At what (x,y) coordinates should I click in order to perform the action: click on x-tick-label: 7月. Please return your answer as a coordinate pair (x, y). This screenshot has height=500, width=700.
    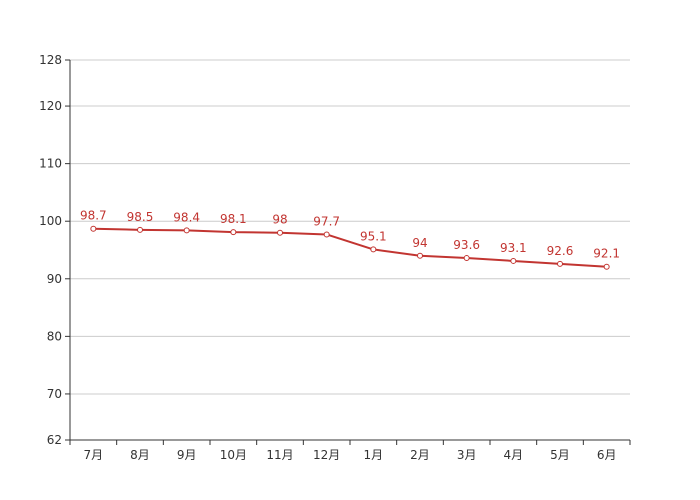
    Looking at the image, I should click on (94, 455).